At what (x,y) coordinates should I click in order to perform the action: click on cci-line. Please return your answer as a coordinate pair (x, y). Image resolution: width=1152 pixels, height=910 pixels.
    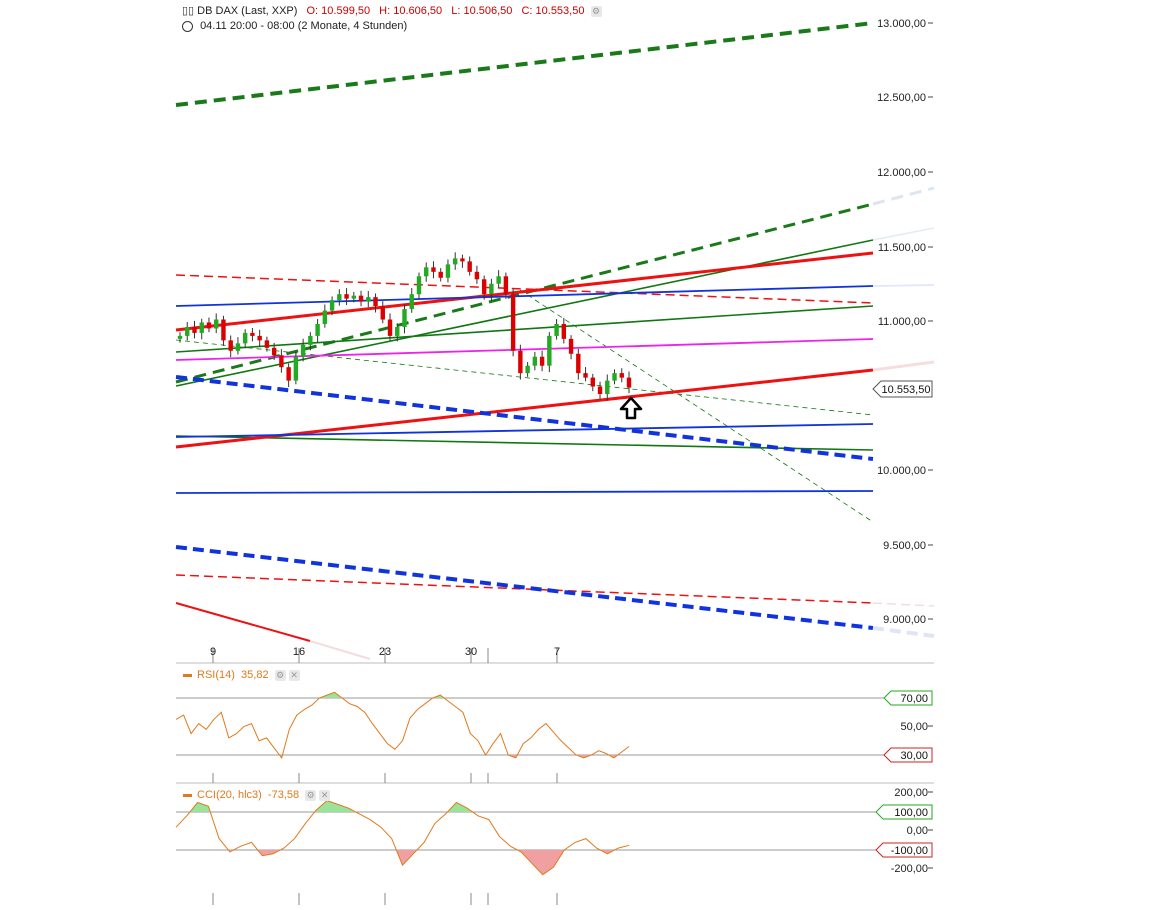
    Looking at the image, I should click on (402, 838).